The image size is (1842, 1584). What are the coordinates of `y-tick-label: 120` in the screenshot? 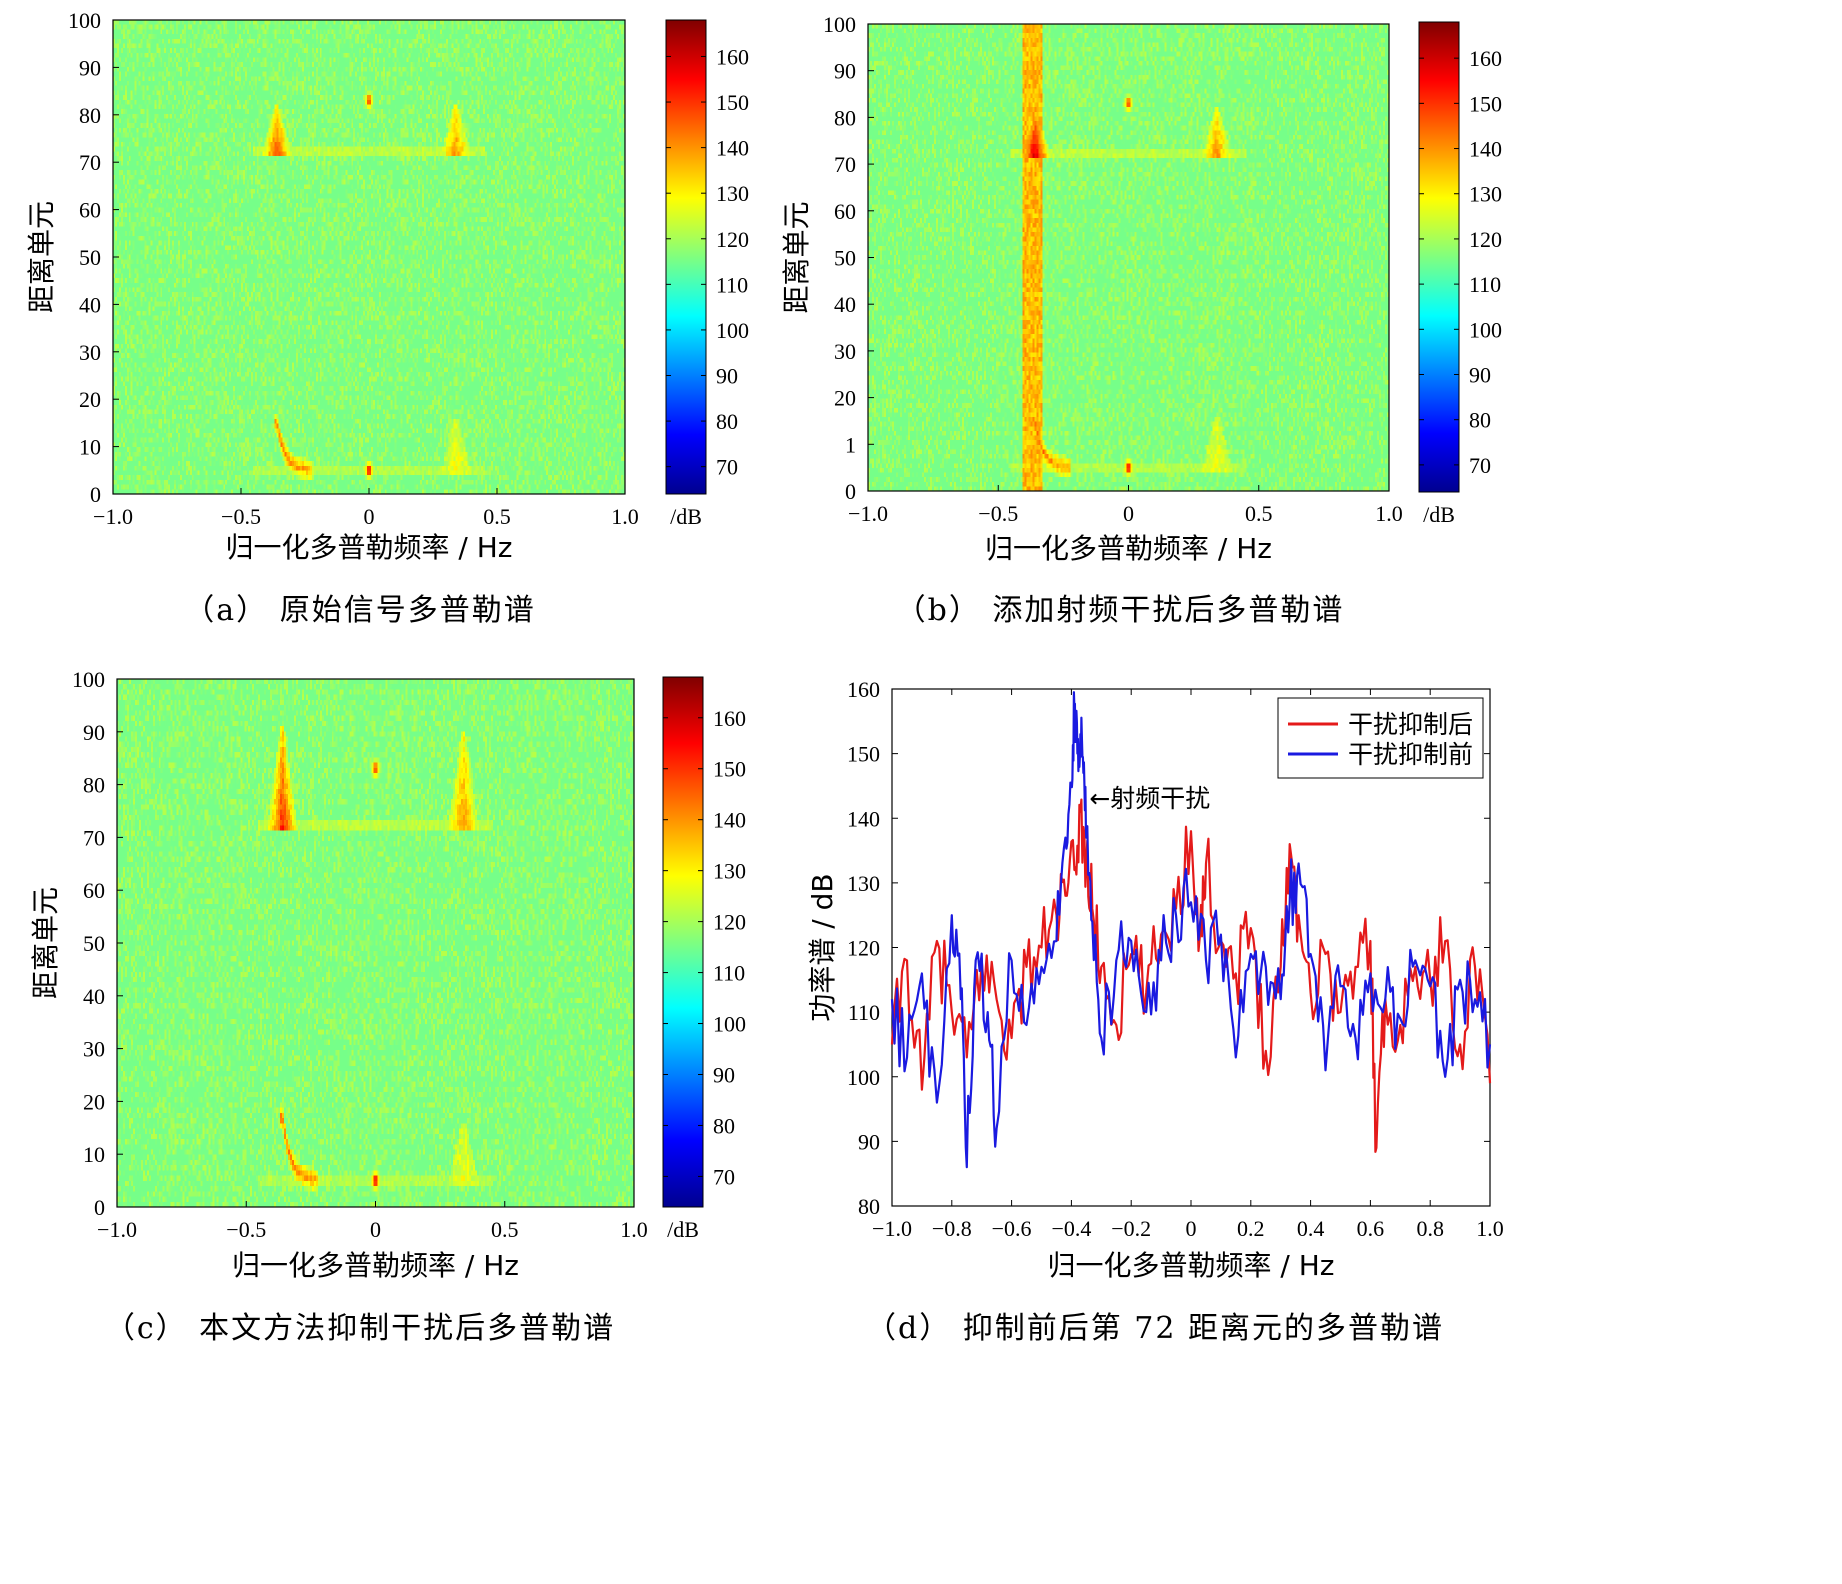 It's located at (863, 948).